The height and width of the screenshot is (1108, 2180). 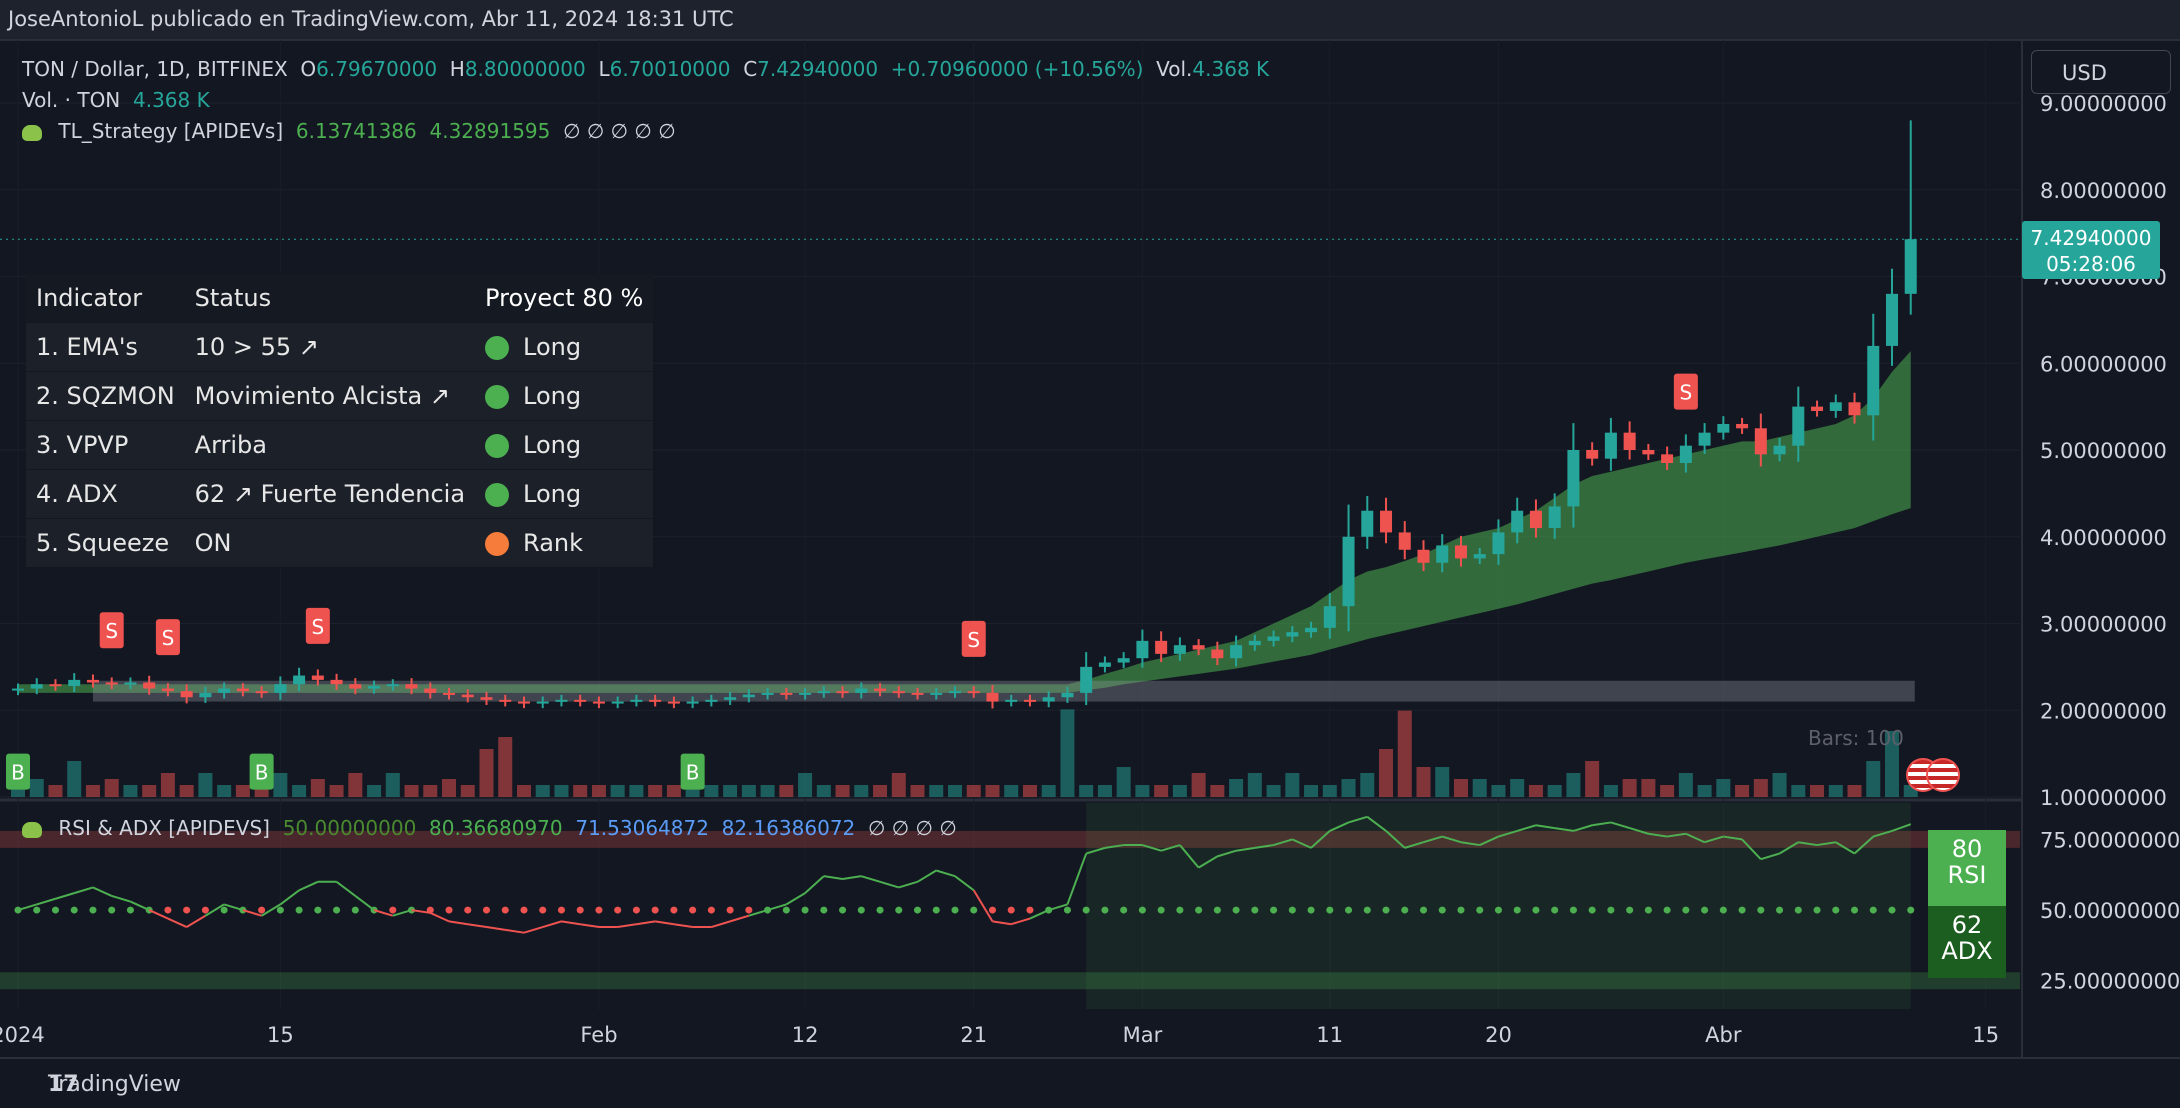 I want to click on footer-brand: TradingView, so click(x=114, y=1084).